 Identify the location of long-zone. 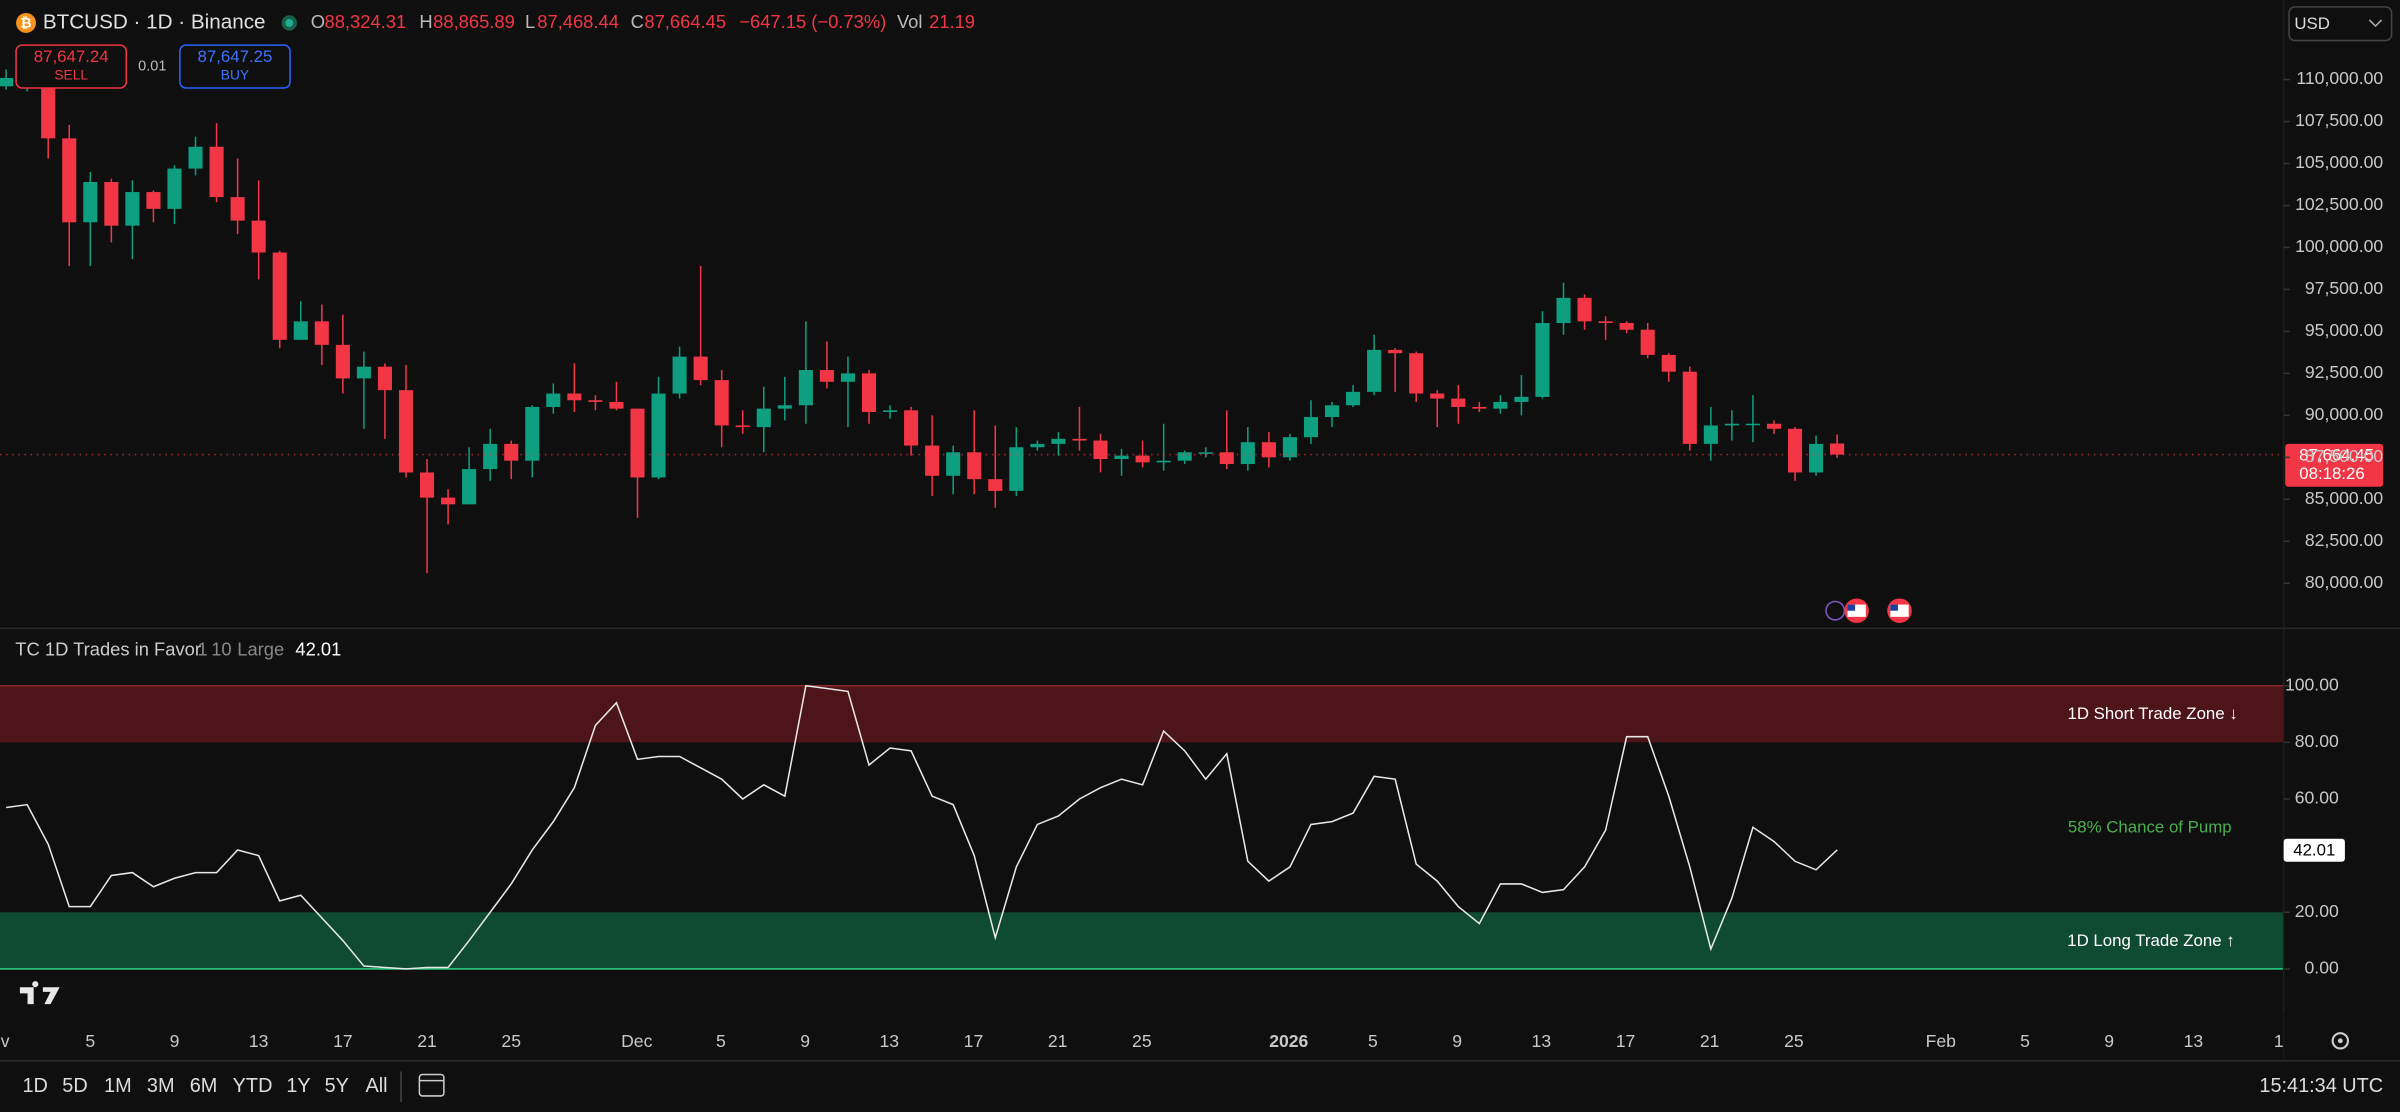
(1142, 940).